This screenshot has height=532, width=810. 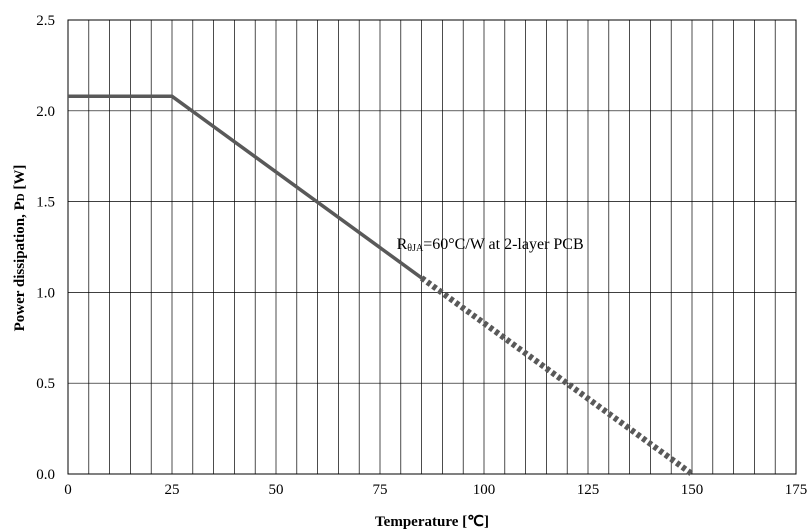 I want to click on x-axis-title: Temperature [℃], so click(x=432, y=522).